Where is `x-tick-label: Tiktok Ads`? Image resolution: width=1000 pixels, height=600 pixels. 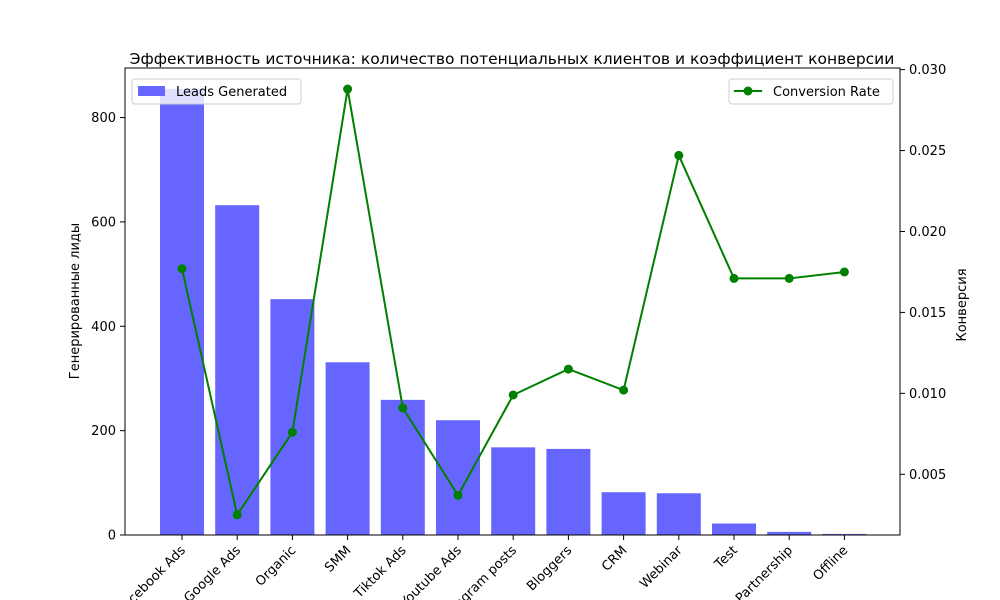
x-tick-label: Tiktok Ads is located at coordinates (380, 571).